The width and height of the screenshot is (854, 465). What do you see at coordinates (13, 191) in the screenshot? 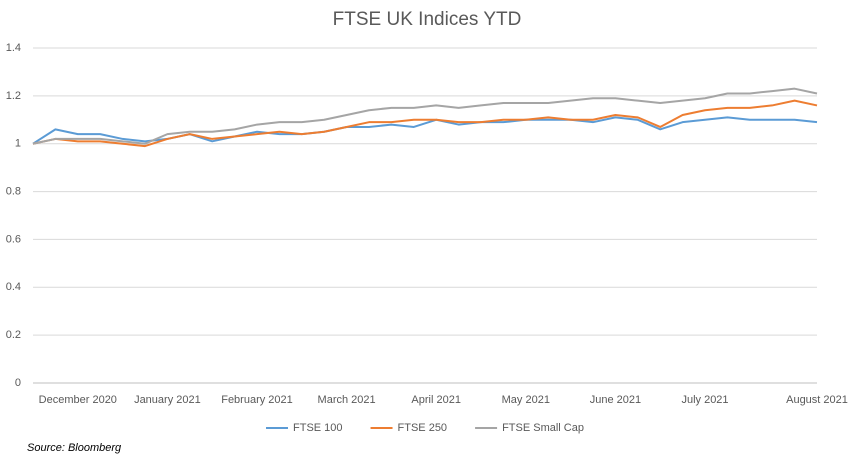
I see `y-tick-label: 0.8` at bounding box center [13, 191].